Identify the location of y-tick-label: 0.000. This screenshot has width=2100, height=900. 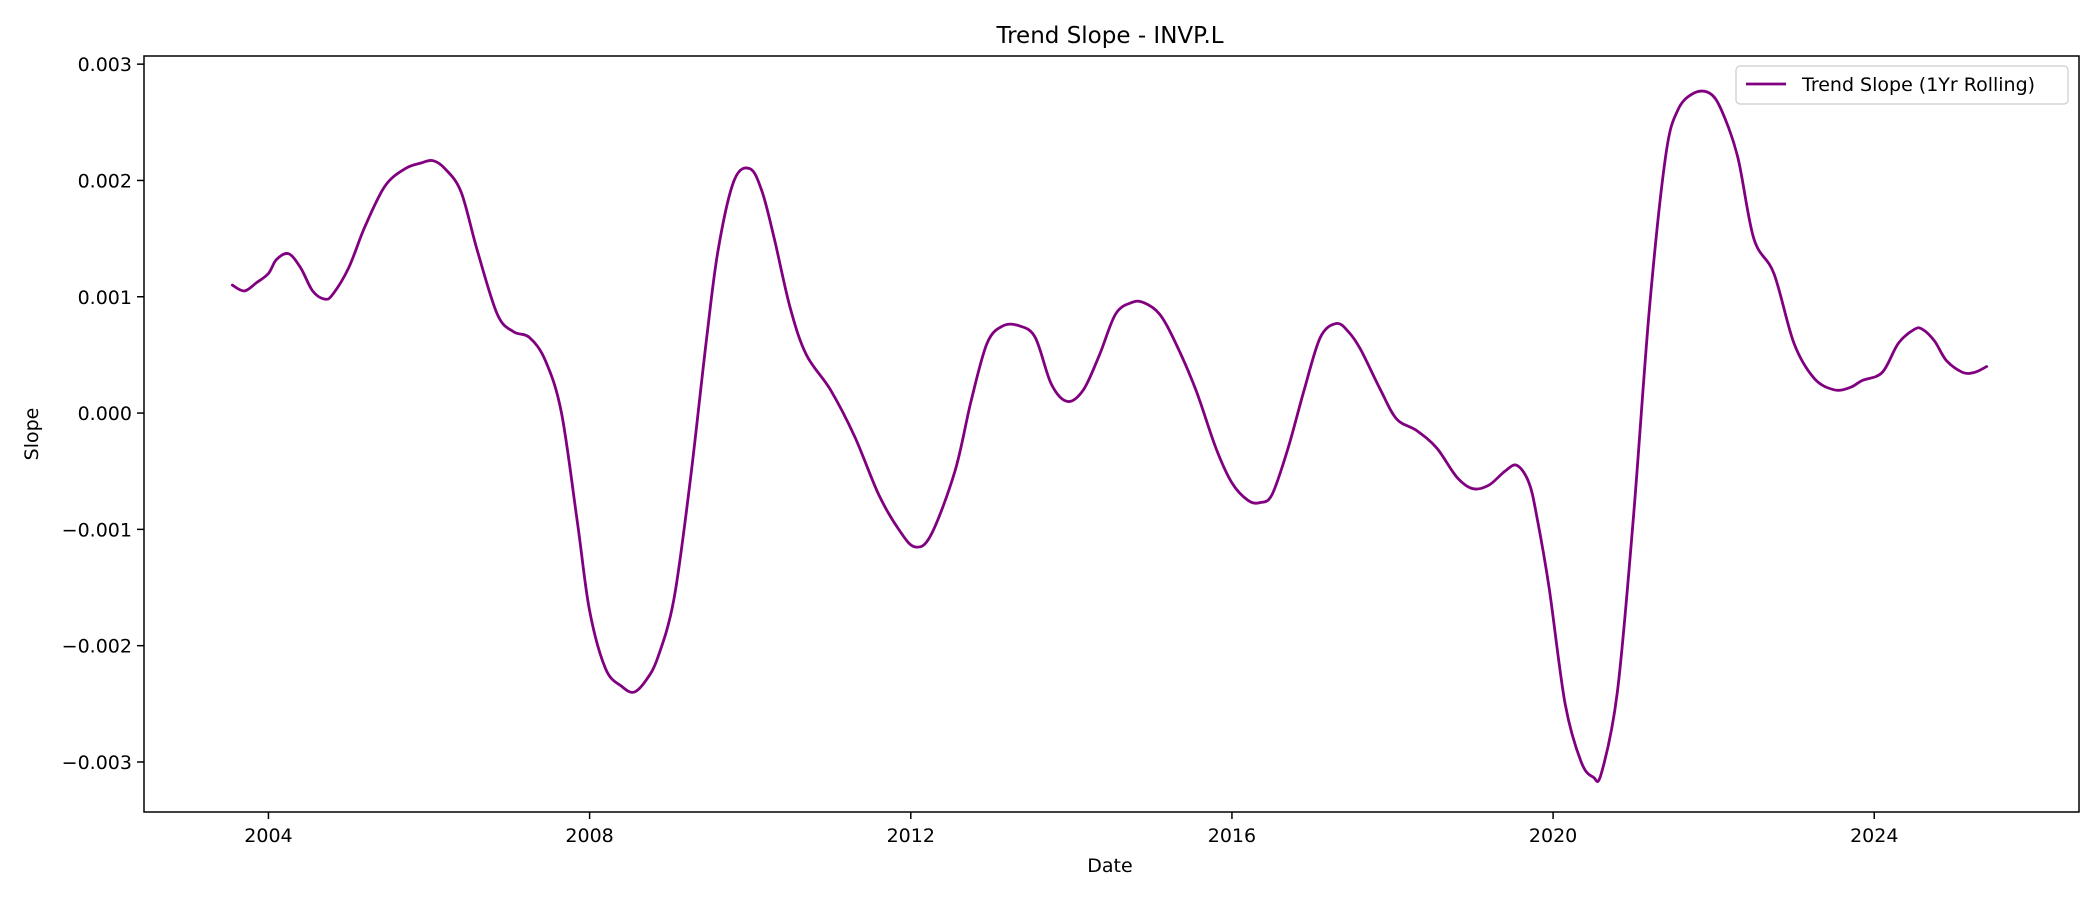
(105, 414).